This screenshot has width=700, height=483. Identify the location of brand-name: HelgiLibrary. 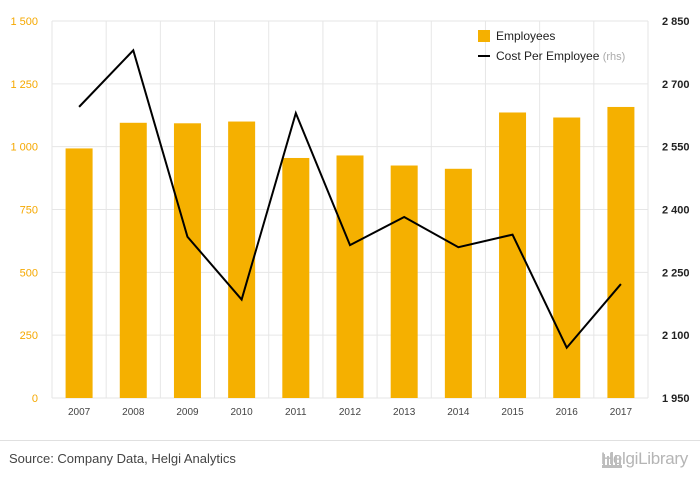
(644, 458).